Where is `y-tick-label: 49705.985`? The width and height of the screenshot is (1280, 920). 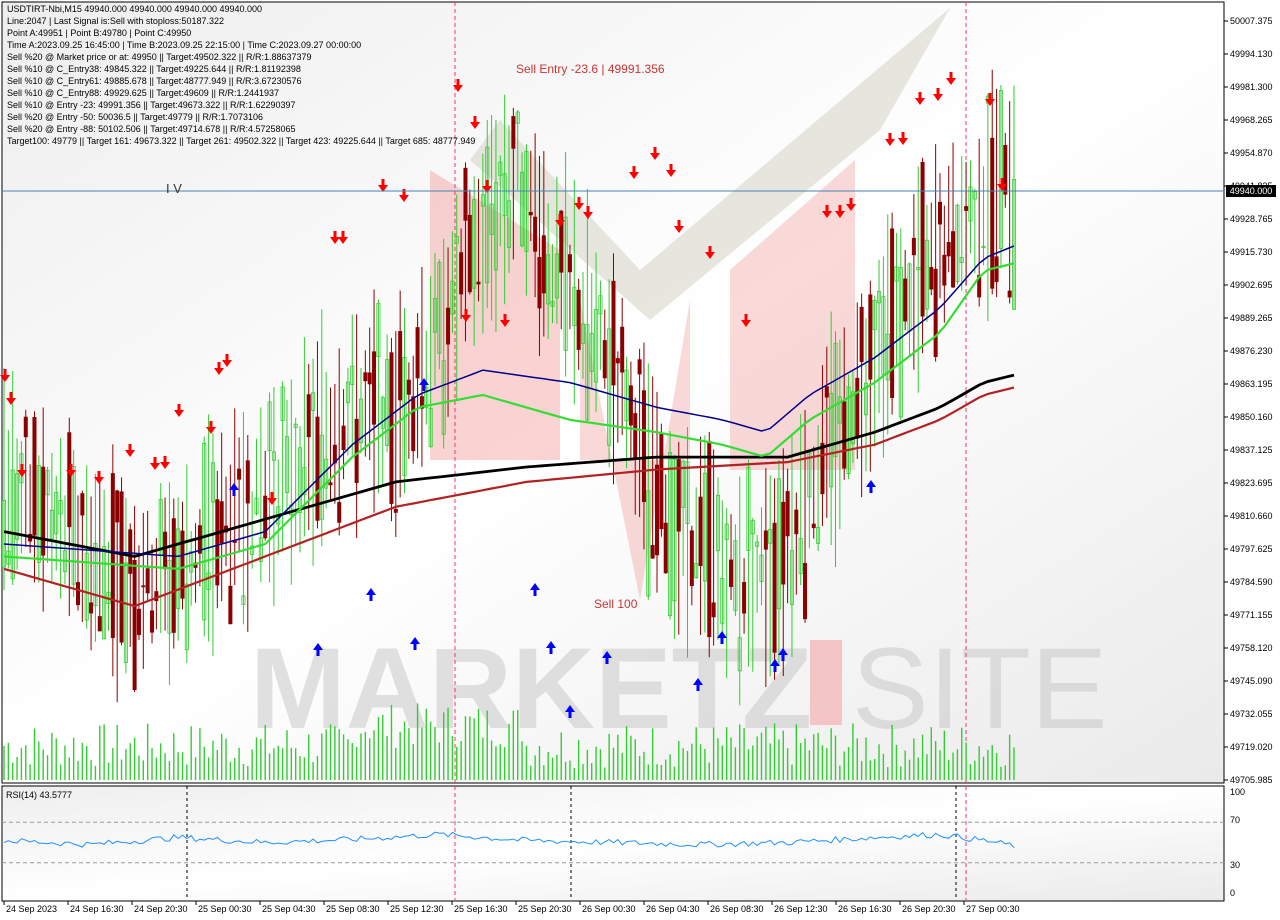
y-tick-label: 49705.985 is located at coordinates (1251, 780).